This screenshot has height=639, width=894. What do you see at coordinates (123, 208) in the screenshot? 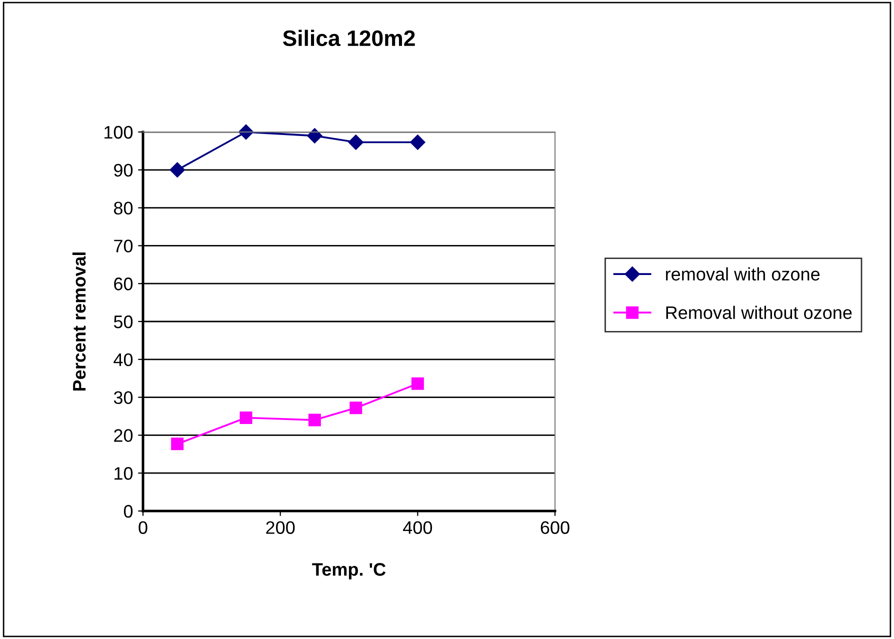
I see `y-tick-label: 80` at bounding box center [123, 208].